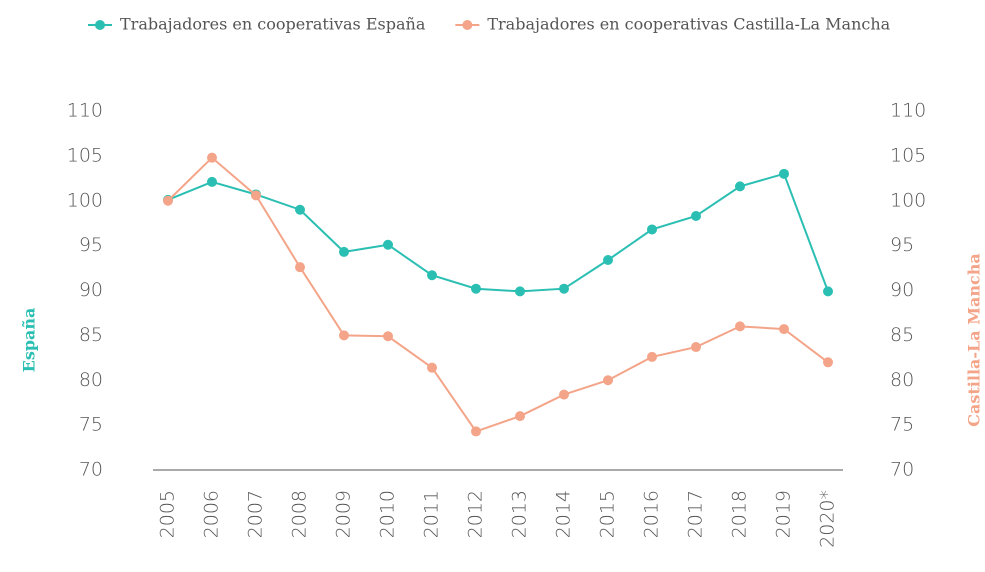 This screenshot has width=985, height=572. Describe the element at coordinates (273, 24) in the screenshot. I see `legend-label: Trabajadores en cooperativas España` at that location.